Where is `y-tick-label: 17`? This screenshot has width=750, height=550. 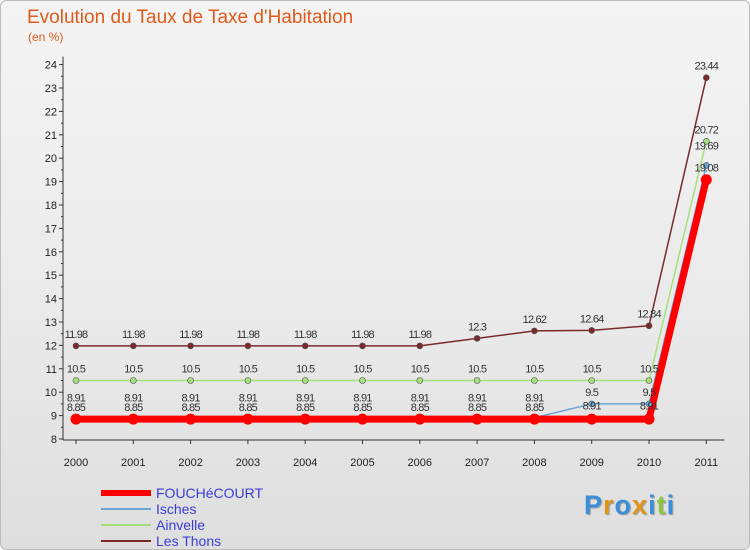 y-tick-label: 17 is located at coordinates (51, 229).